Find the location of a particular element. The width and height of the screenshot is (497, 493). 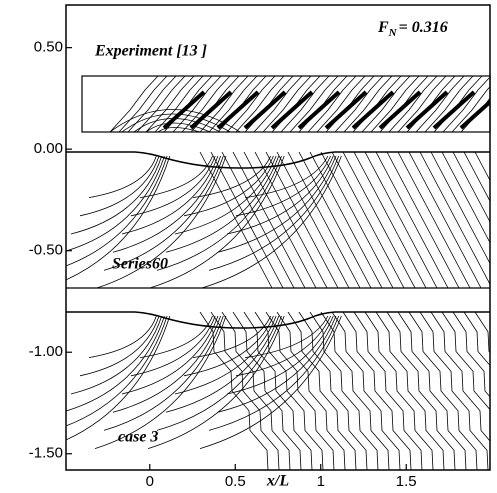

x-axis-label: x/L is located at coordinates (277, 481).